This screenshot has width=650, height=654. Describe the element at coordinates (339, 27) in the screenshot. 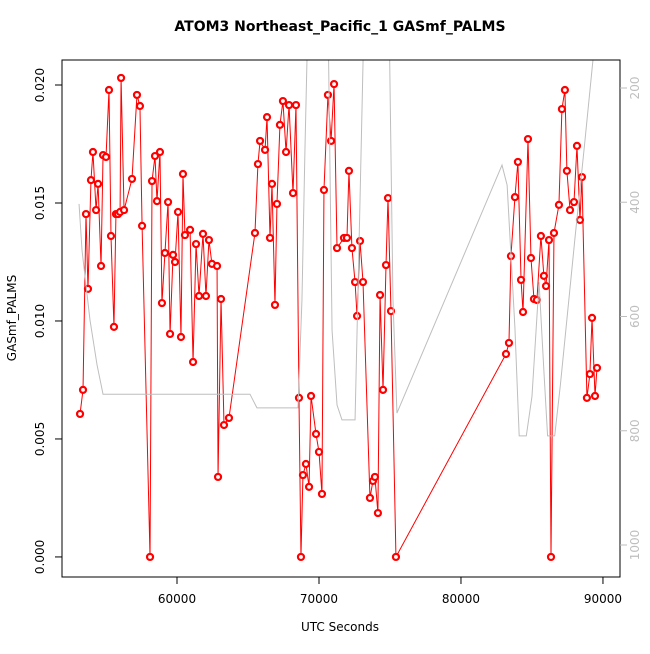

I see `chart-title: ATOM3 Northeast_Pacific_1 GASmf_PALMS` at that location.